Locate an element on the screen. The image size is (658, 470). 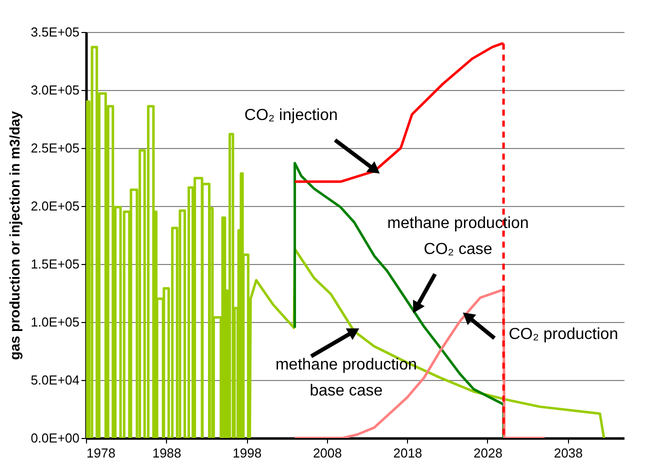
annotation: CO₂ production is located at coordinates (563, 335).